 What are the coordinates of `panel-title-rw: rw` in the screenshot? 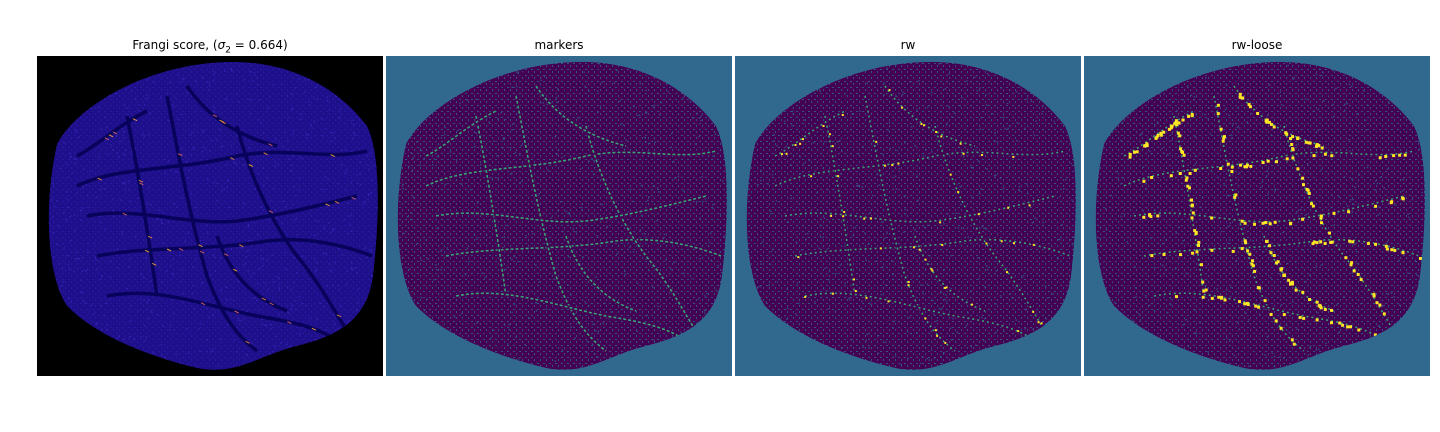 It's located at (908, 45).